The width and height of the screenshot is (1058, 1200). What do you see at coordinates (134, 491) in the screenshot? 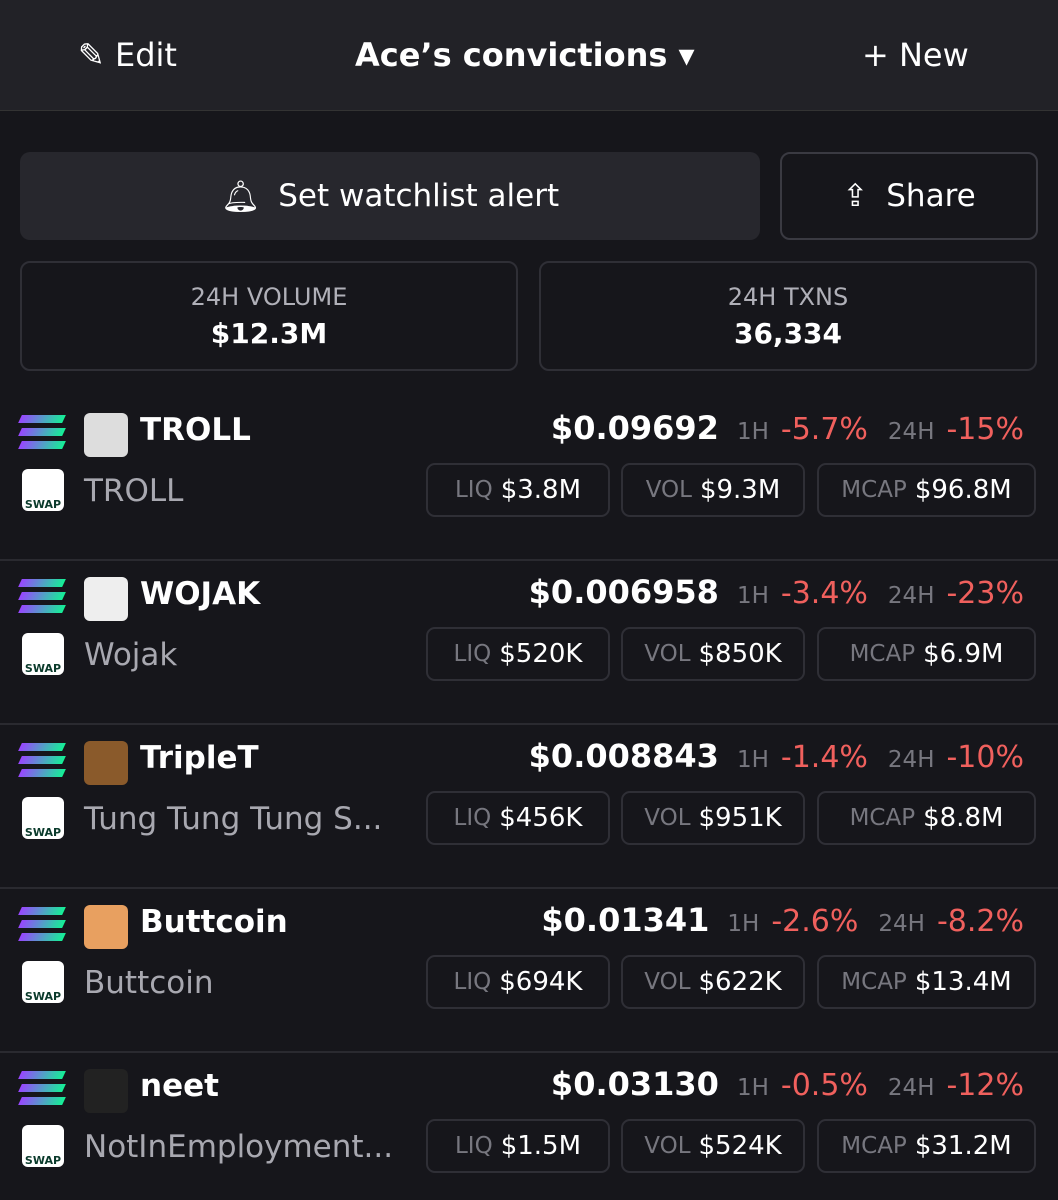
I see `token-name: TROLL` at bounding box center [134, 491].